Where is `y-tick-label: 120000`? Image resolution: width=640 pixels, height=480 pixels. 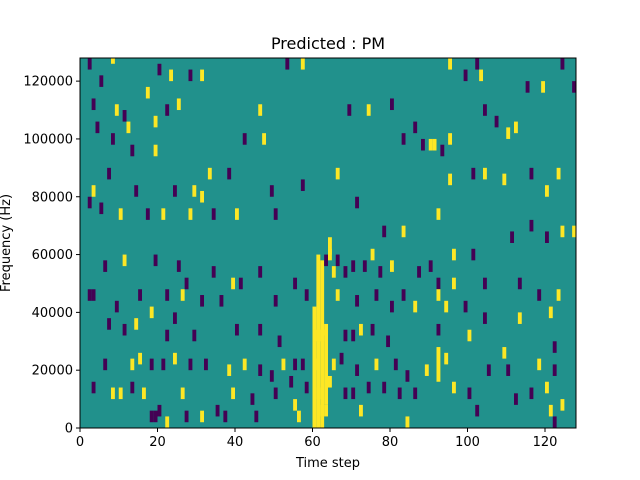
y-tick-label: 120000 is located at coordinates (48, 82).